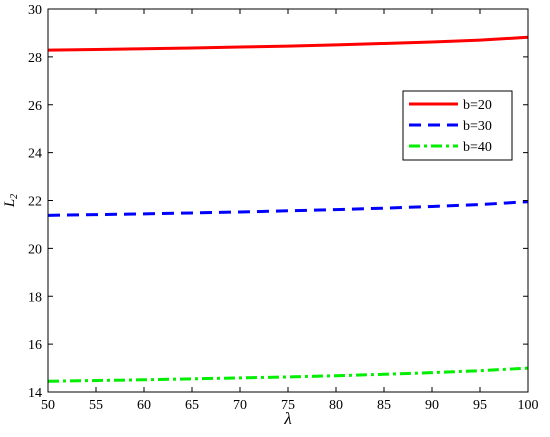  What do you see at coordinates (144, 405) in the screenshot?
I see `x-tick-label: 60` at bounding box center [144, 405].